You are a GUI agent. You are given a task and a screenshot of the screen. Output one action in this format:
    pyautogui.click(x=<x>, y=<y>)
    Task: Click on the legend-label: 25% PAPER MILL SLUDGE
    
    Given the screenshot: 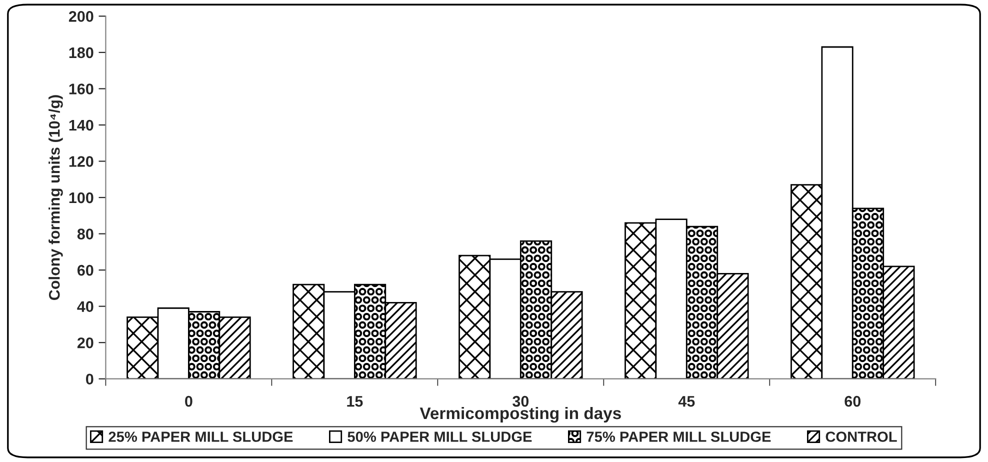 What is the action you would take?
    pyautogui.click(x=200, y=437)
    